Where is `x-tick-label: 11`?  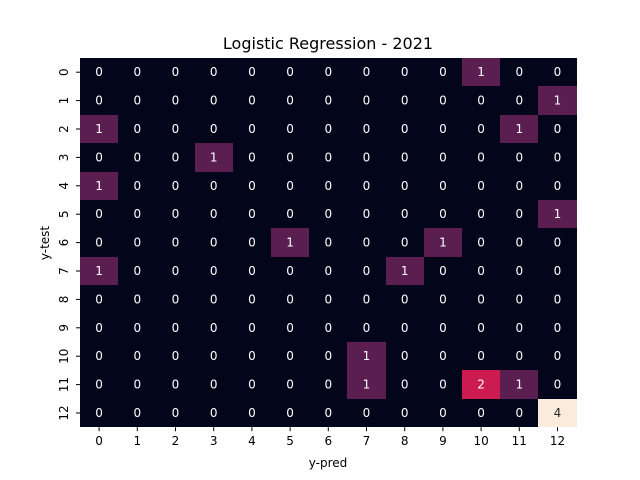 x-tick-label: 11 is located at coordinates (519, 441).